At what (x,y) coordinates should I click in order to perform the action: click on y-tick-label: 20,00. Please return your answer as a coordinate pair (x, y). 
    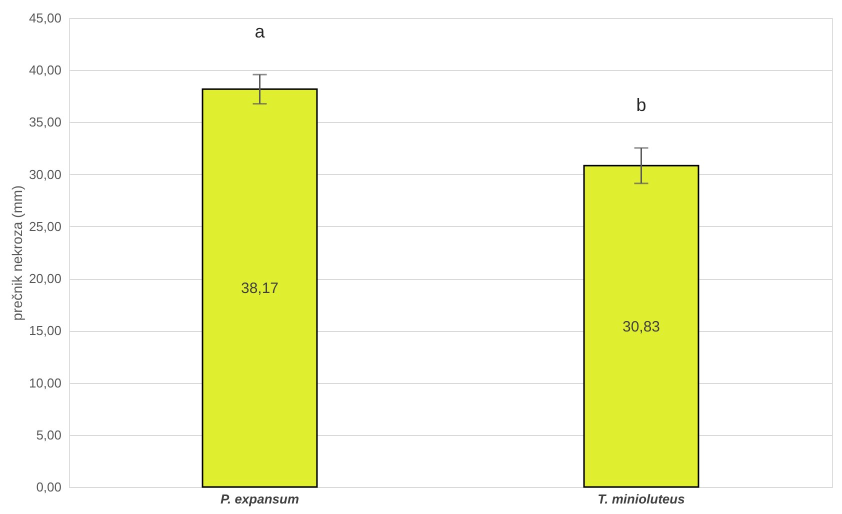
    Looking at the image, I should click on (45, 278).